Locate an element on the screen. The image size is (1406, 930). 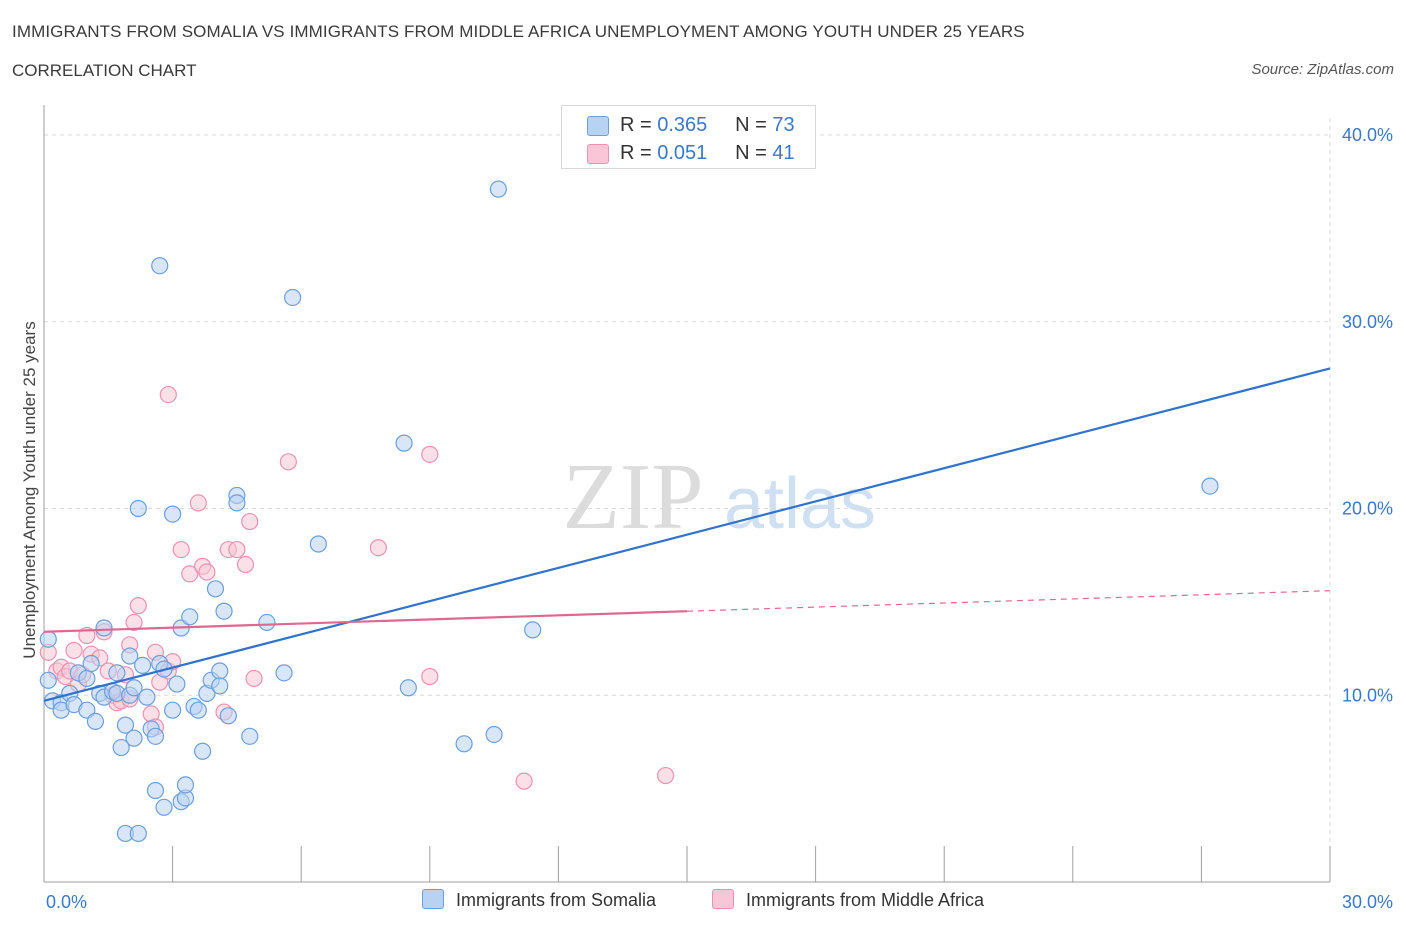
n-value: 41 is located at coordinates (783, 153).